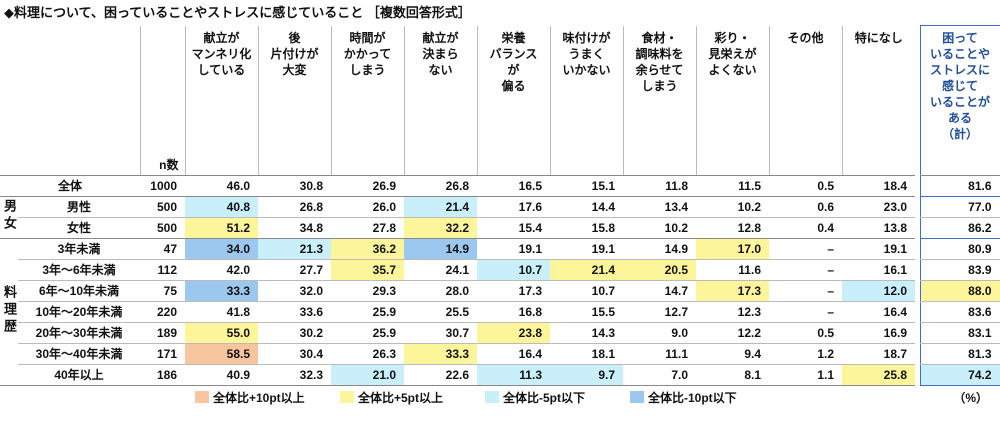 This screenshot has width=1000, height=433. What do you see at coordinates (221, 249) in the screenshot?
I see `value-cell: 34.0` at bounding box center [221, 249].